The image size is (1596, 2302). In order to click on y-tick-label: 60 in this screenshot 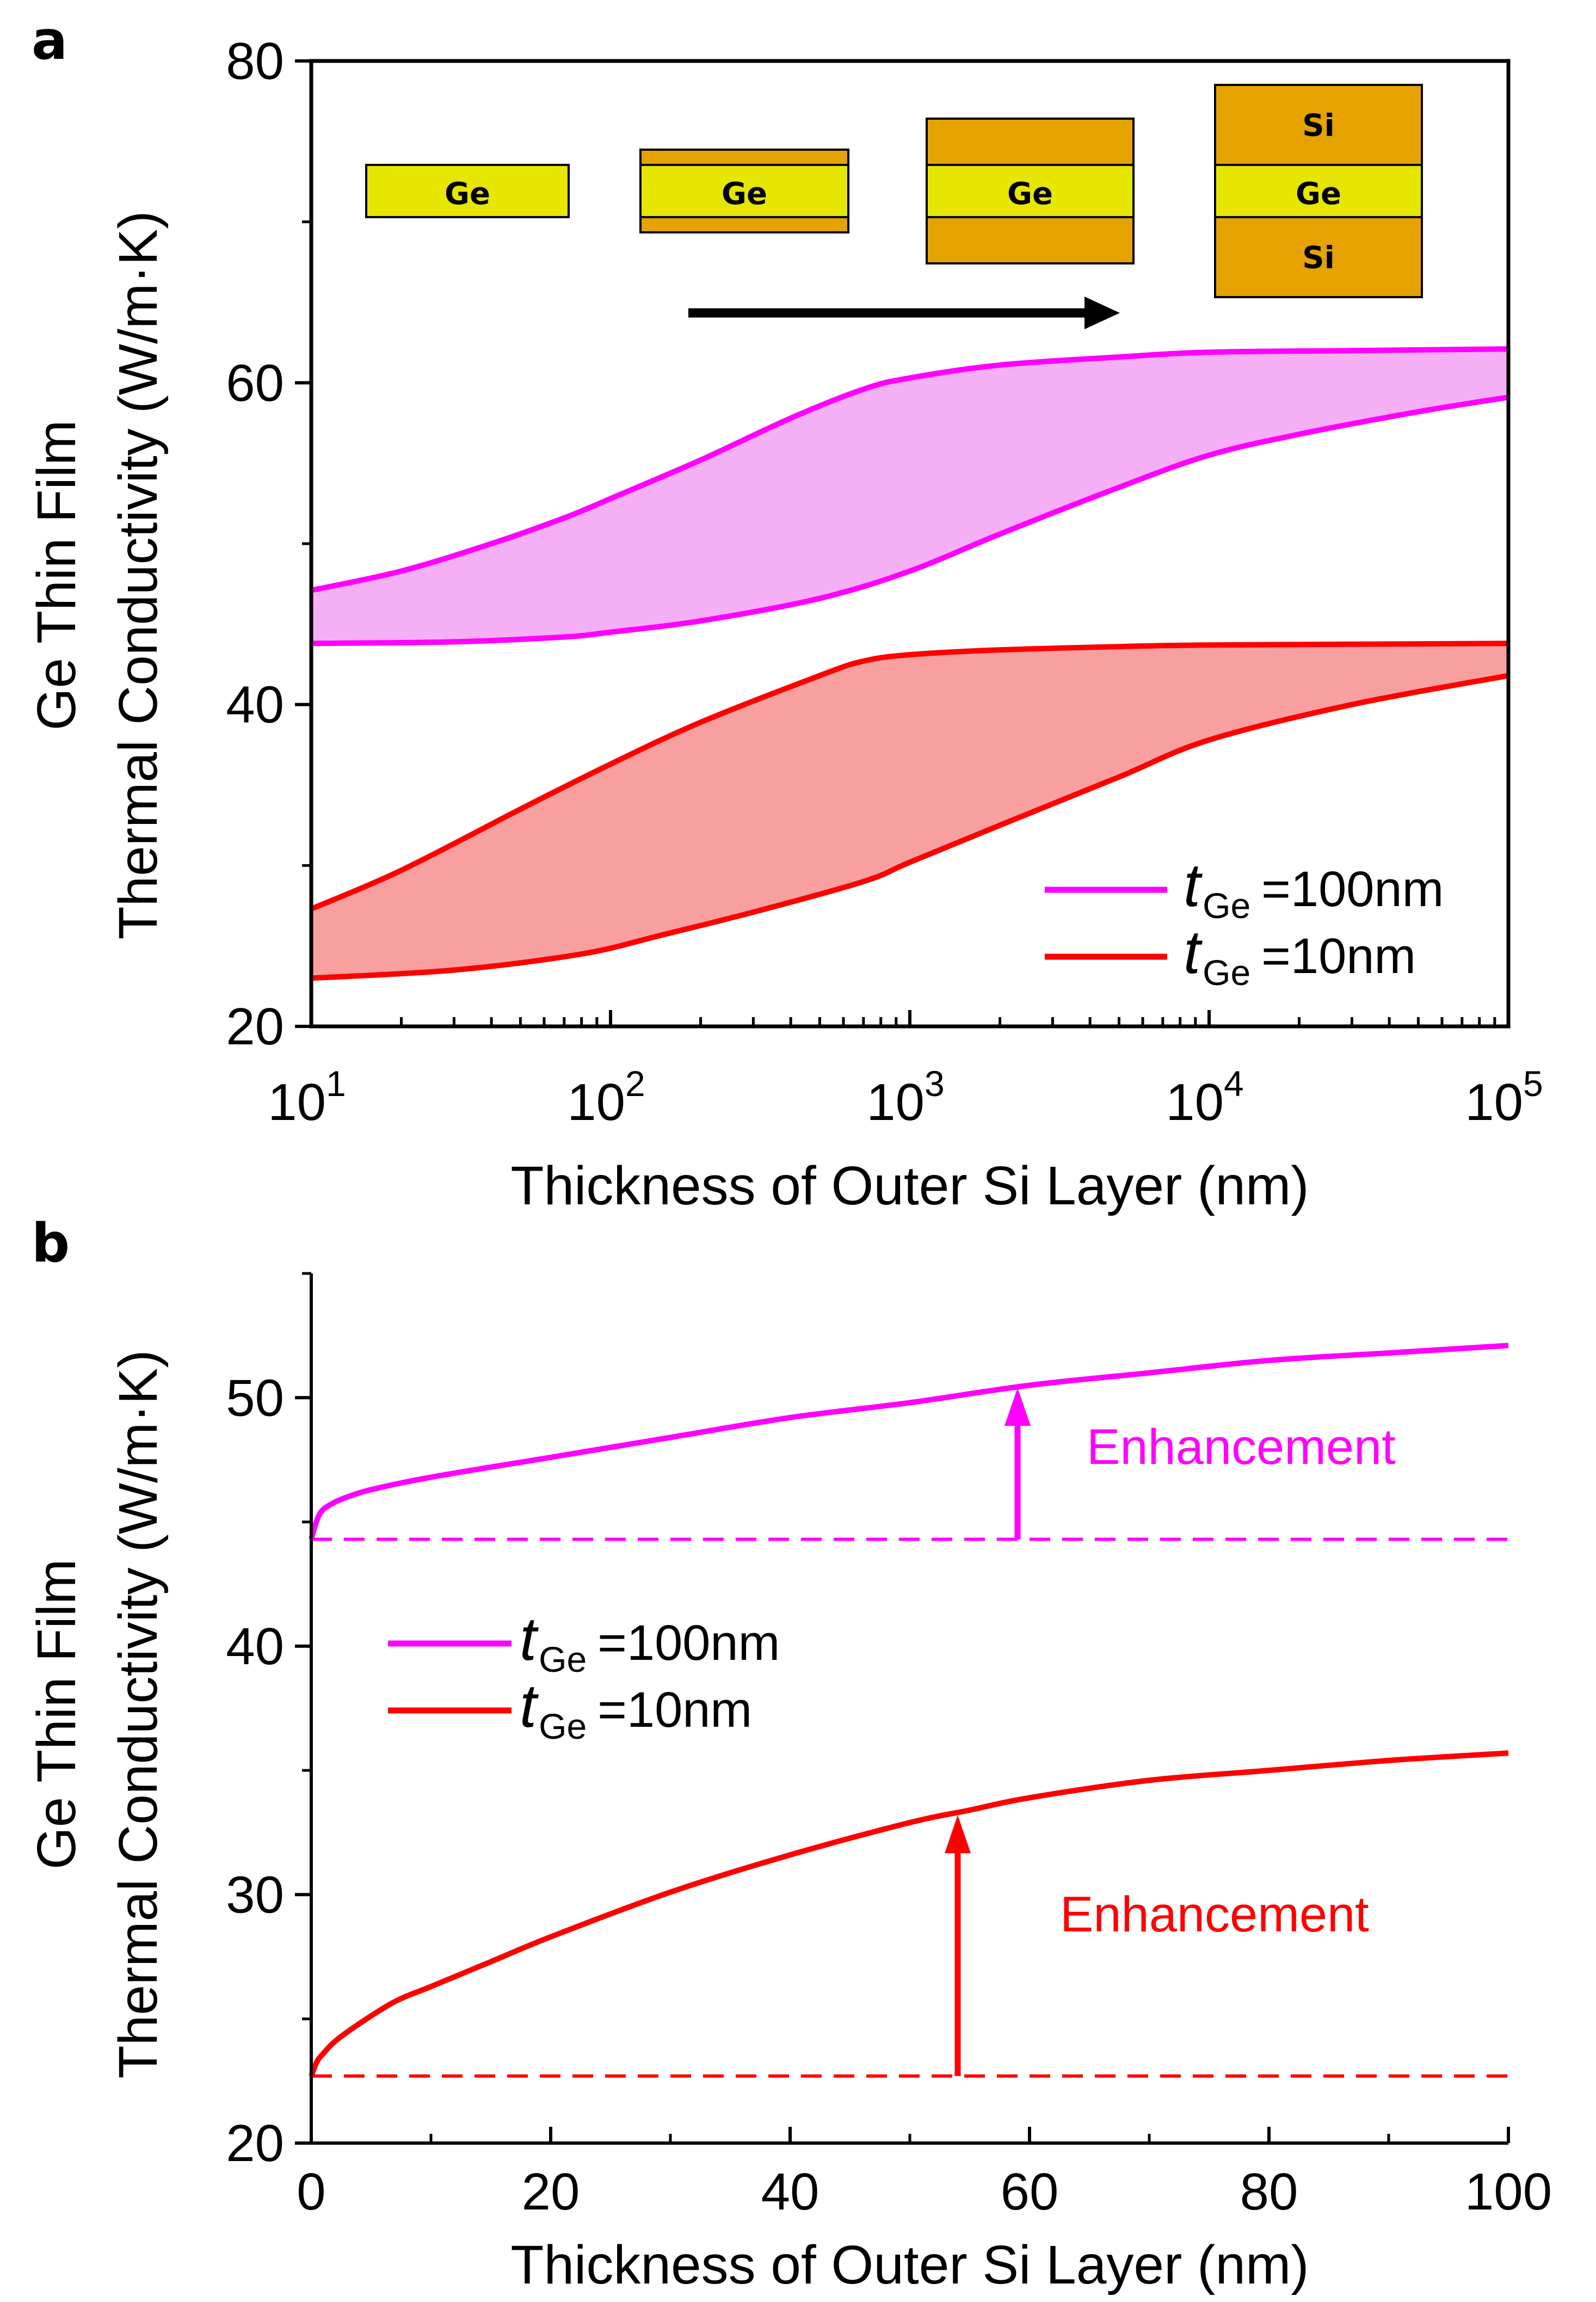, I will do `click(255, 383)`.